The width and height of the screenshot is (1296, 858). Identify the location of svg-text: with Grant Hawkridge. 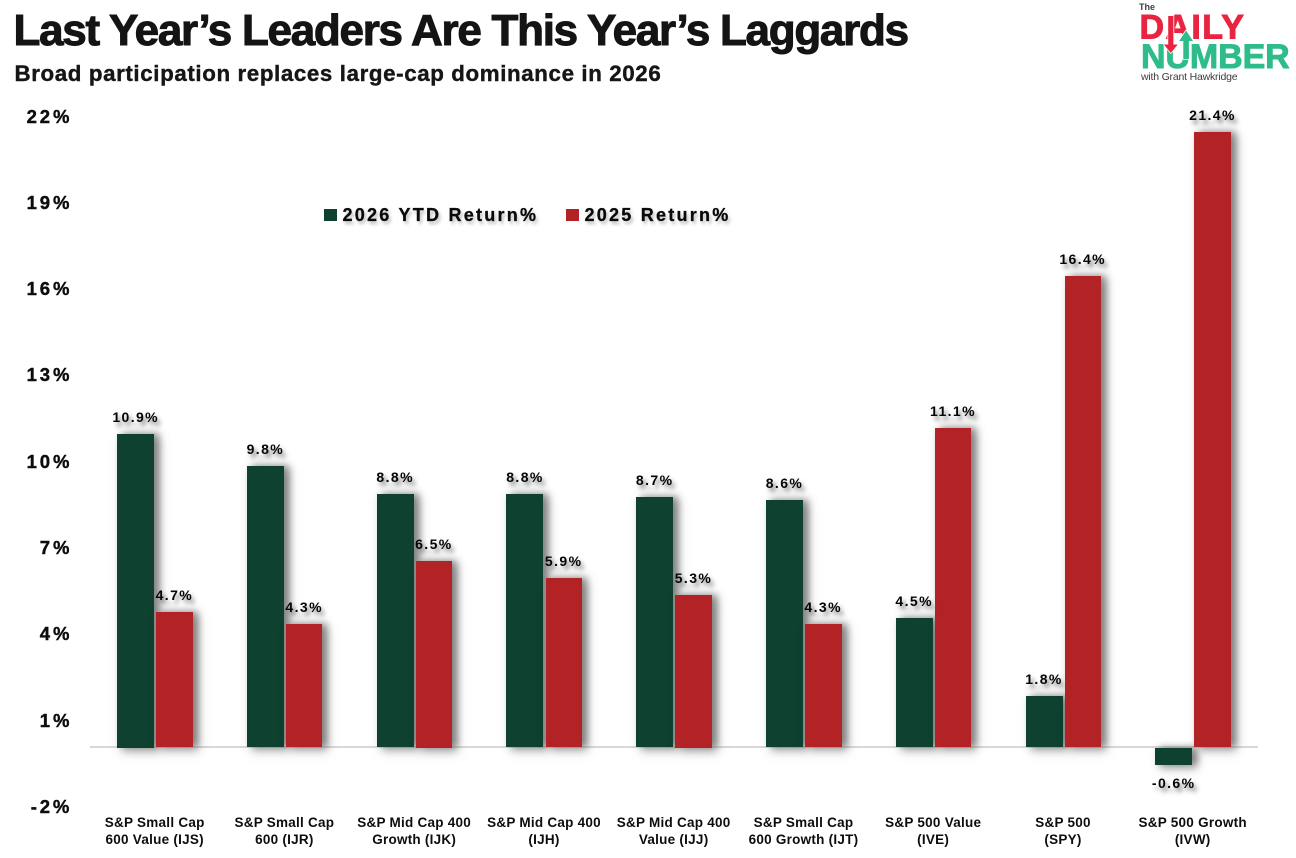
(1189, 77).